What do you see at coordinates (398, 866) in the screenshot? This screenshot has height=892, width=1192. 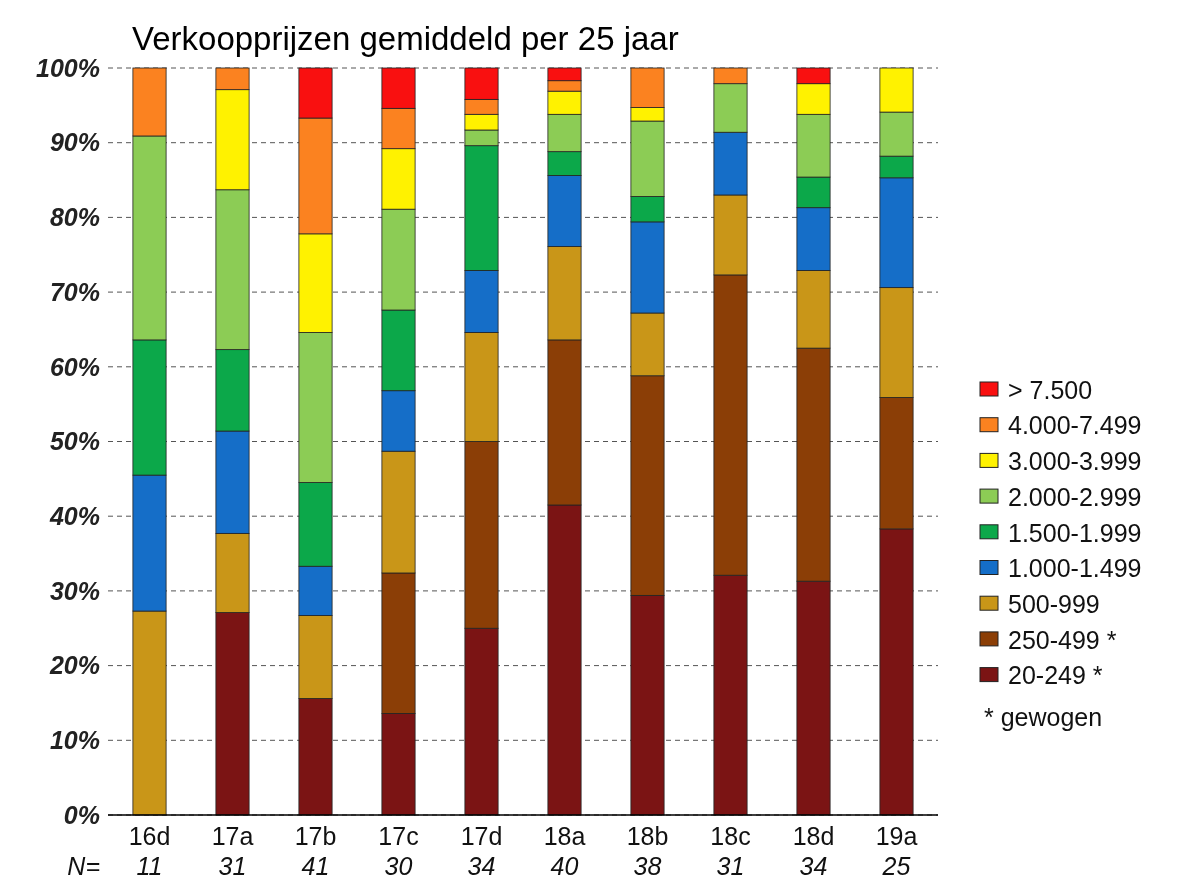 I see `text: 30` at bounding box center [398, 866].